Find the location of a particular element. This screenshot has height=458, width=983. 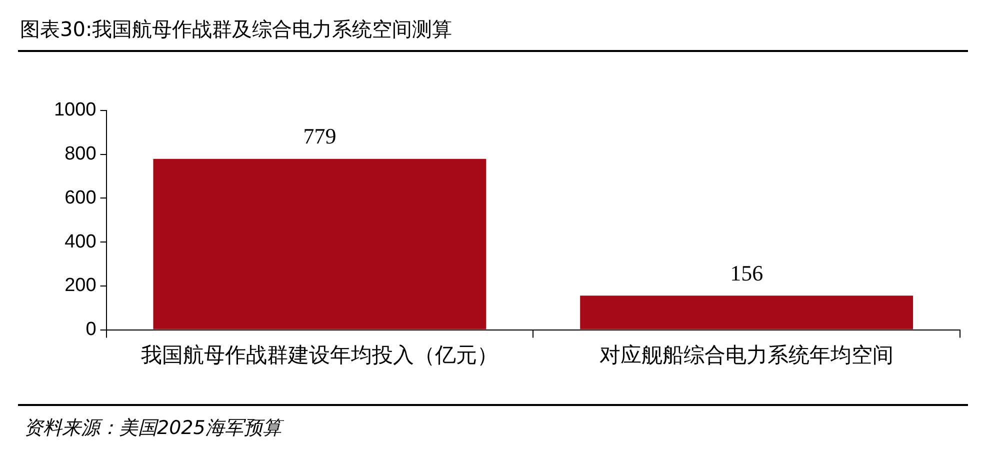

text: 资料来源：美国2025海军预算 is located at coordinates (153, 428).